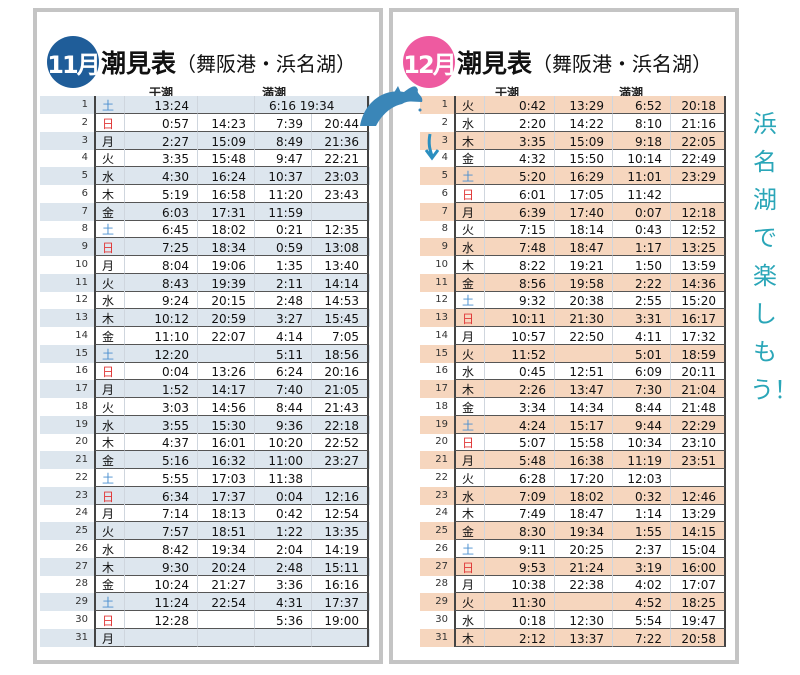 The width and height of the screenshot is (800, 675). I want to click on low-tide-1-cell: 9:53, so click(519, 566).